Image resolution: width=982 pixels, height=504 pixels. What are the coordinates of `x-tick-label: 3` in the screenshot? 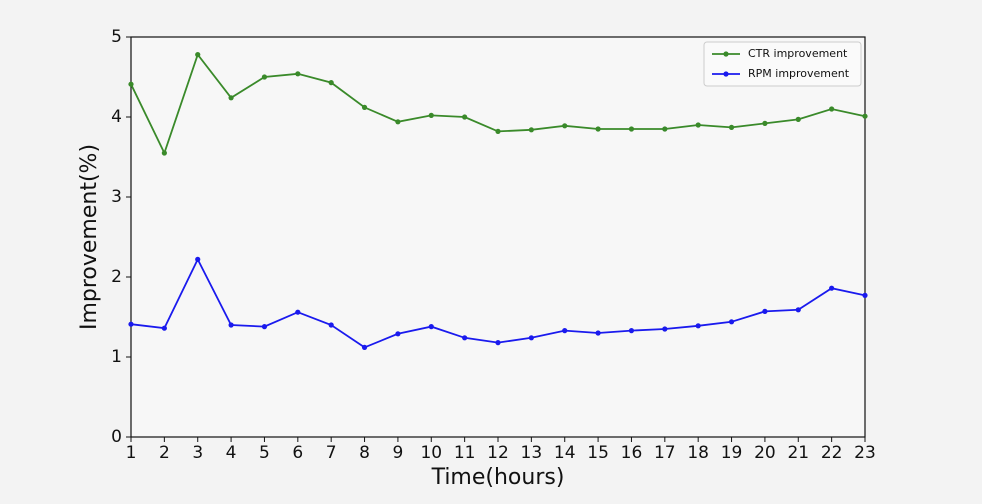 It's located at (197, 453).